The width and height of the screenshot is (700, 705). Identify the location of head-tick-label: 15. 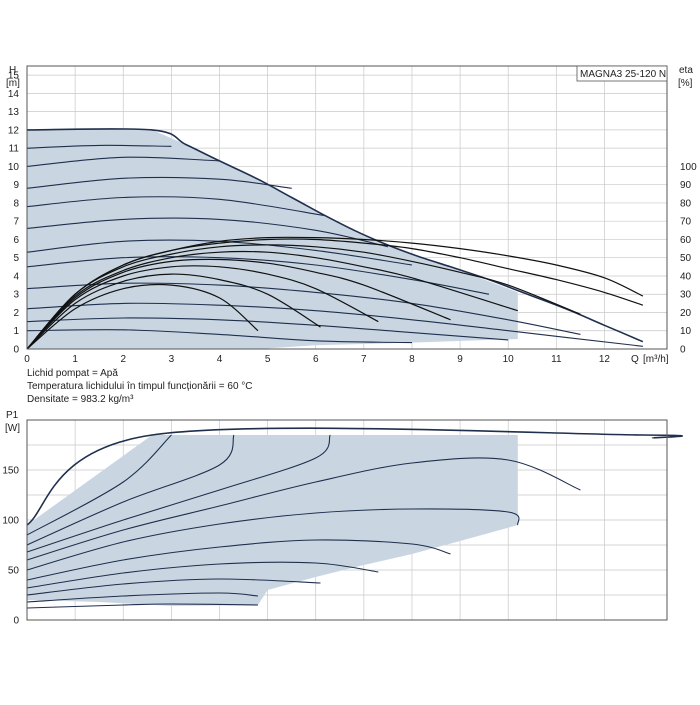
(14, 76).